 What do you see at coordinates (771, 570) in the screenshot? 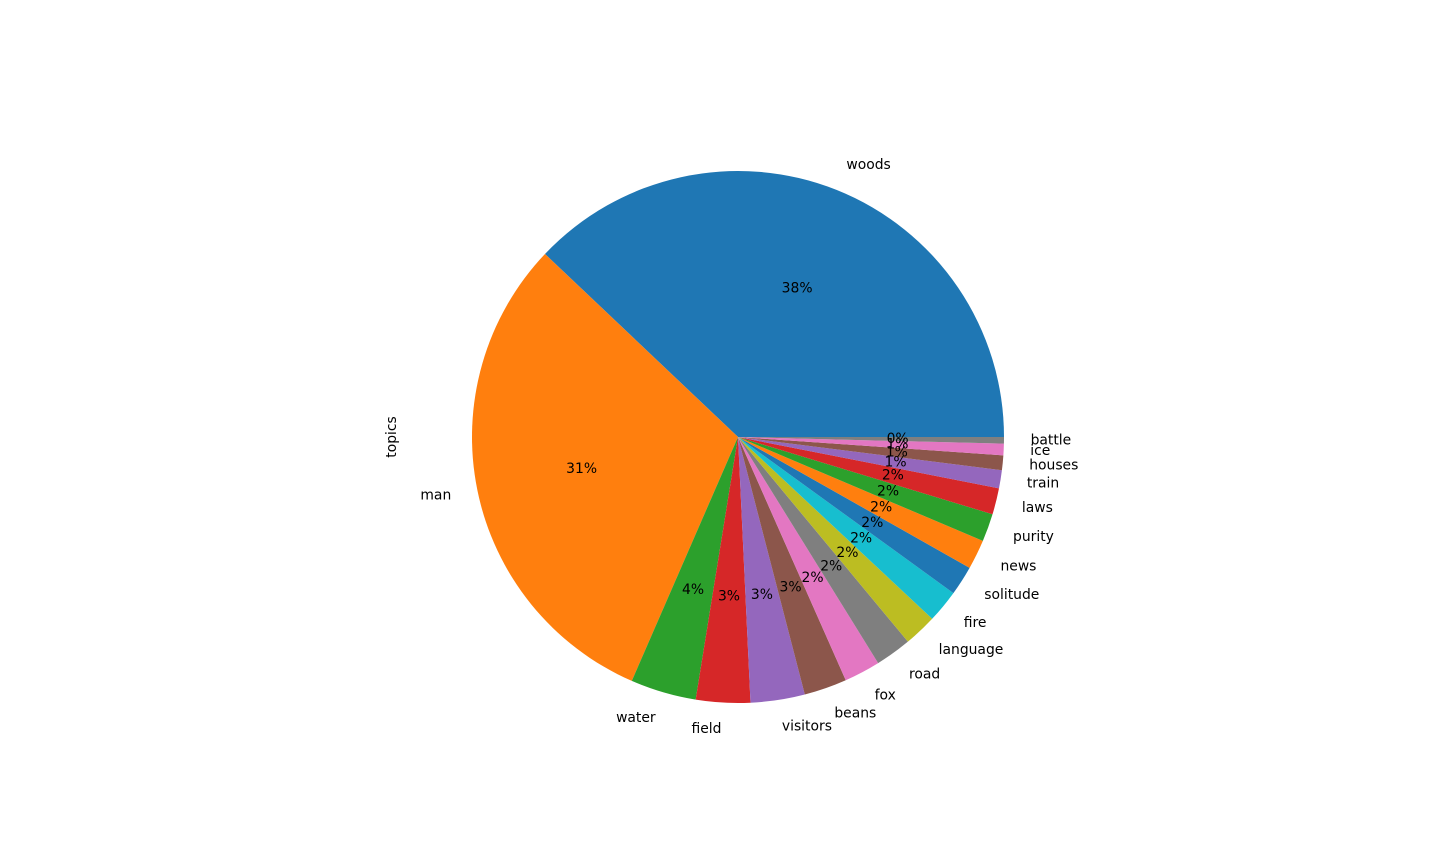
I see `pie-slice-visitors` at bounding box center [771, 570].